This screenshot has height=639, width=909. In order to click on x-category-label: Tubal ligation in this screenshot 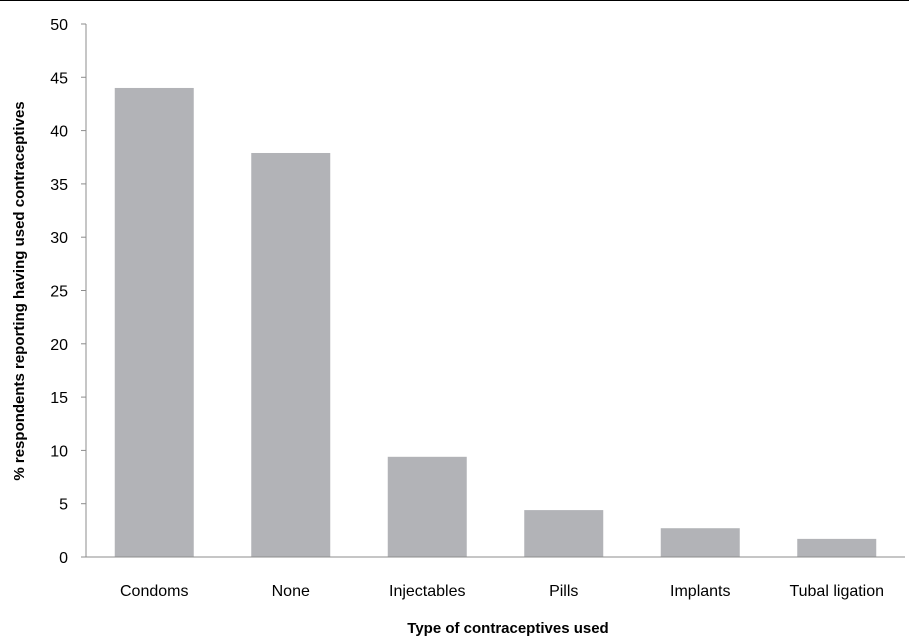, I will do `click(836, 591)`.